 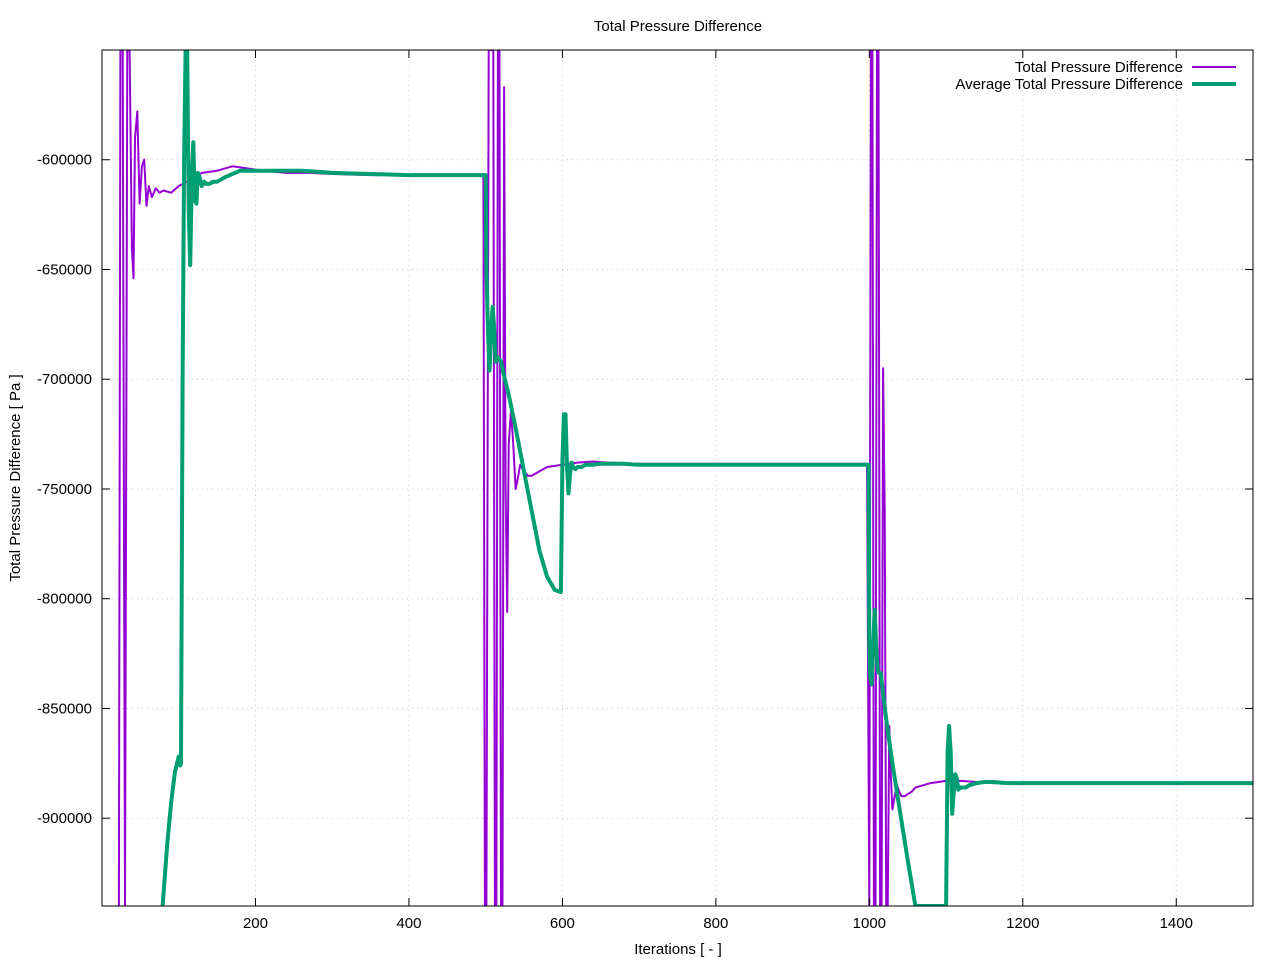 I want to click on y-tick-label: -750000, so click(x=64, y=489).